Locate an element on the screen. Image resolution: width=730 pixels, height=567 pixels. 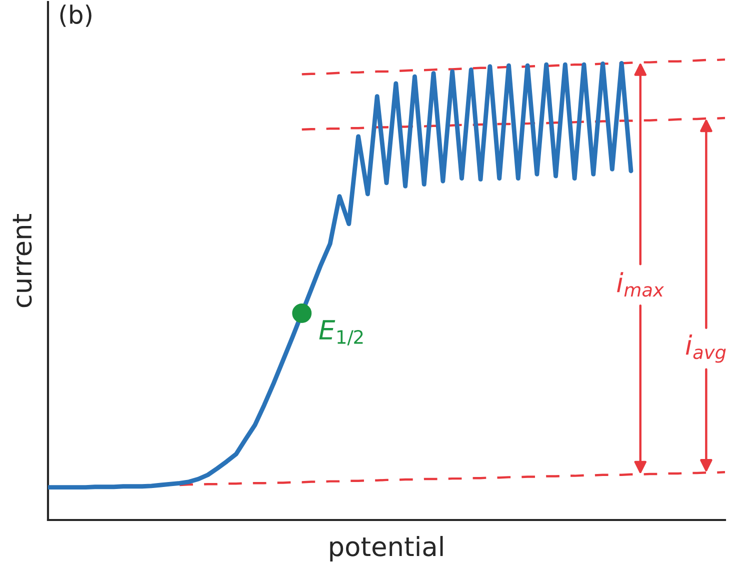
x-axis-title: potential is located at coordinates (386, 549).